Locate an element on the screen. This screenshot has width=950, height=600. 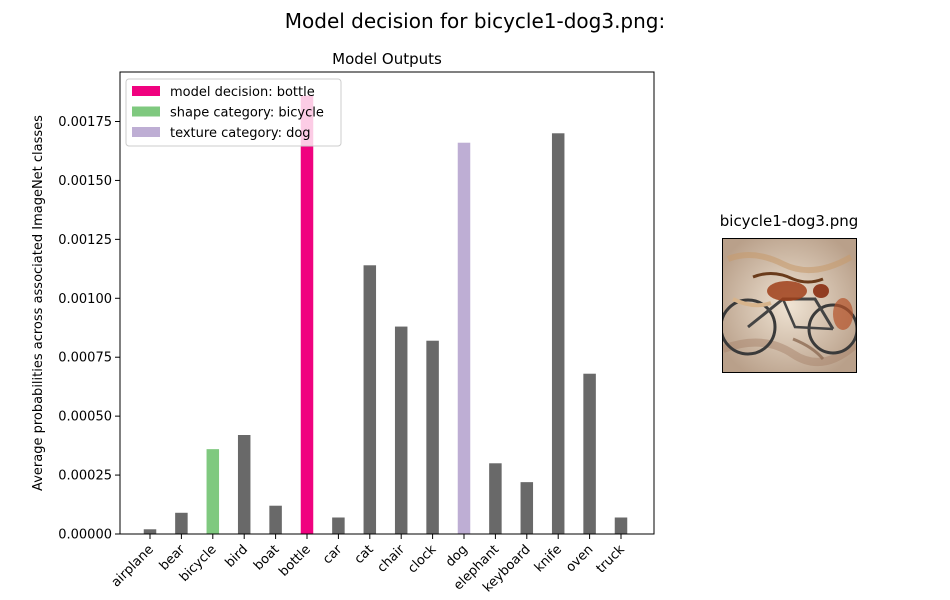
legend-label-model_decision: model decision: bottle is located at coordinates (242, 92).